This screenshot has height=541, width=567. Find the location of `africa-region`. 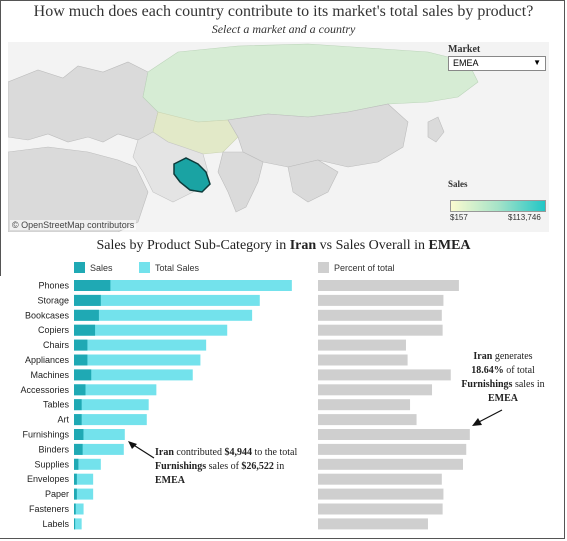

africa-region is located at coordinates (78, 189).